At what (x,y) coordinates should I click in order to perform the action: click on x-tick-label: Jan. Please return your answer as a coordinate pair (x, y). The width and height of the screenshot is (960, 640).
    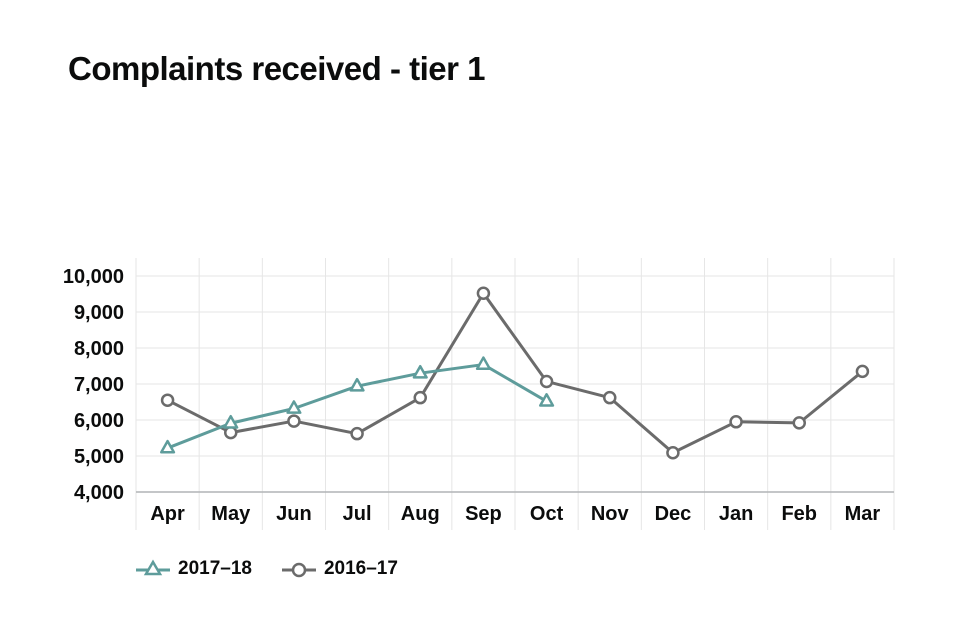
    Looking at the image, I should click on (736, 514).